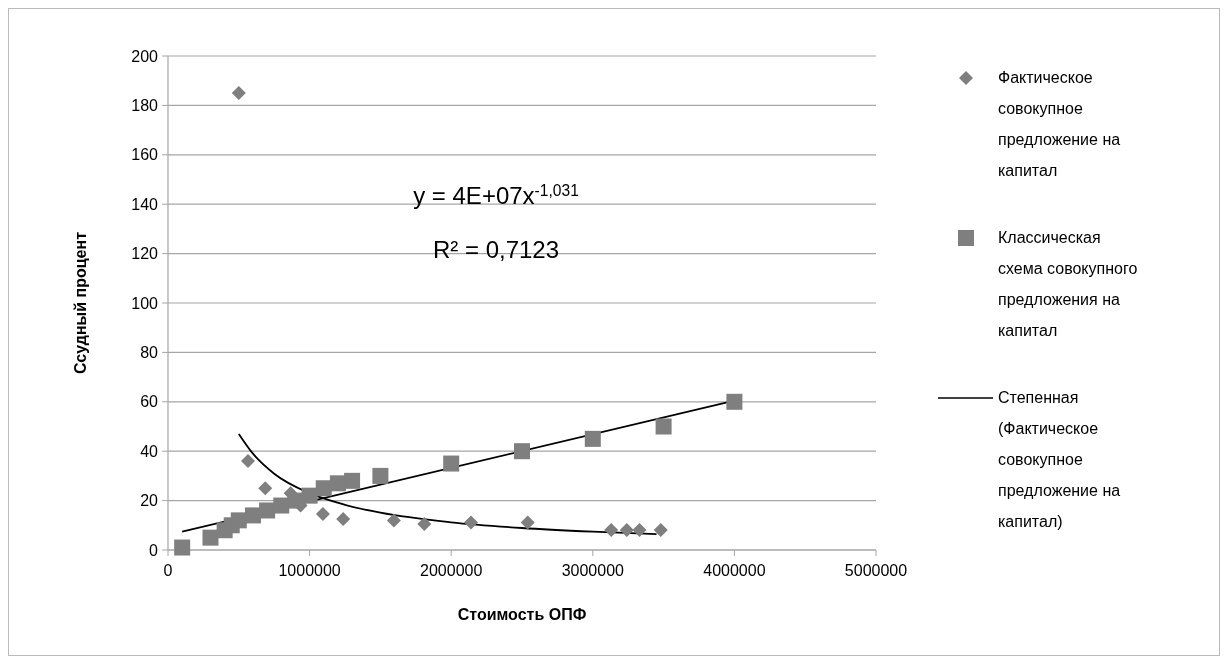 The image size is (1228, 664). I want to click on x-tick-label: 4000000, so click(734, 570).